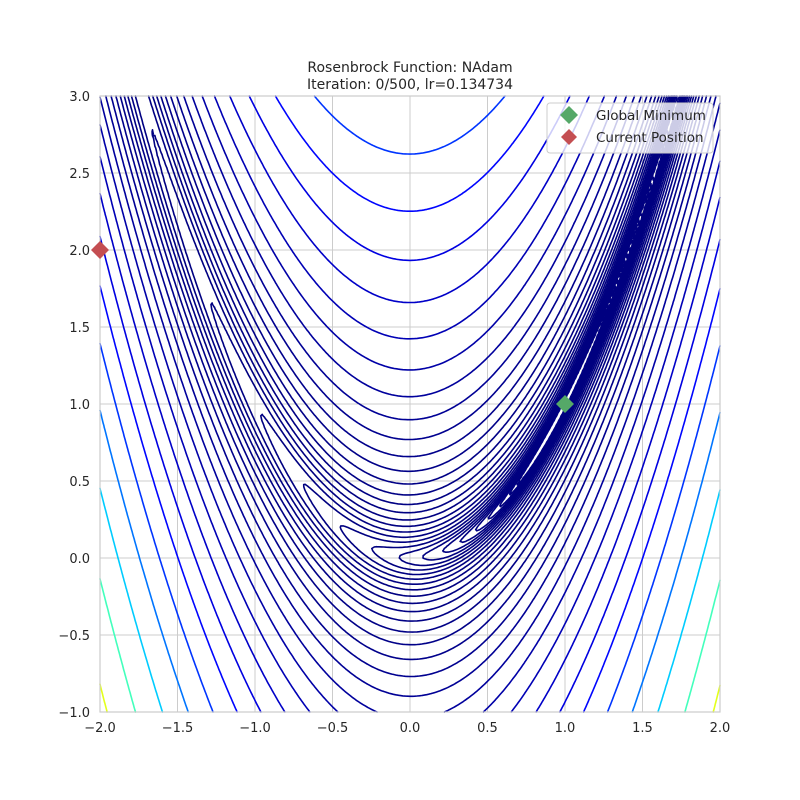 This screenshot has width=800, height=800. Describe the element at coordinates (255, 728) in the screenshot. I see `x-tick-label: −1.0` at that location.